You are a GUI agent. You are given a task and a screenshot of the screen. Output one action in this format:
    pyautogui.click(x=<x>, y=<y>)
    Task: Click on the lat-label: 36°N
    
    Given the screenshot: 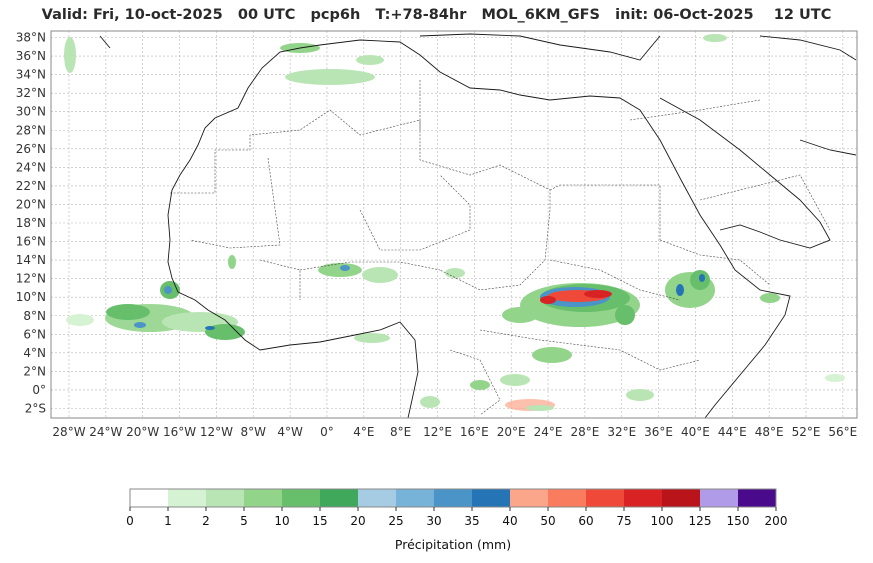 What is the action you would take?
    pyautogui.click(x=31, y=56)
    